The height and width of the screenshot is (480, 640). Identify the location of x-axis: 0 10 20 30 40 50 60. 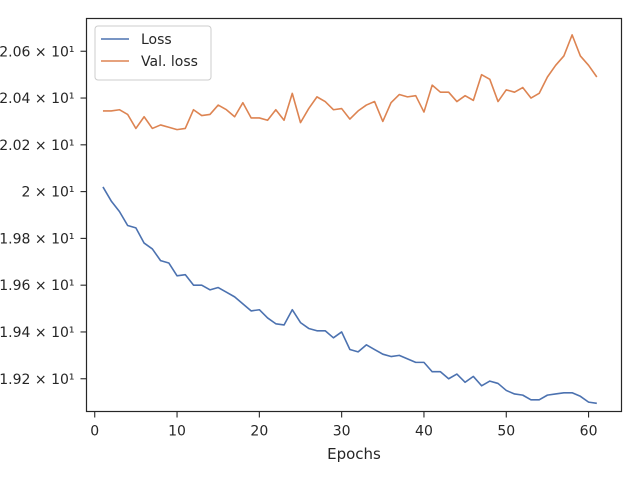
(344, 425).